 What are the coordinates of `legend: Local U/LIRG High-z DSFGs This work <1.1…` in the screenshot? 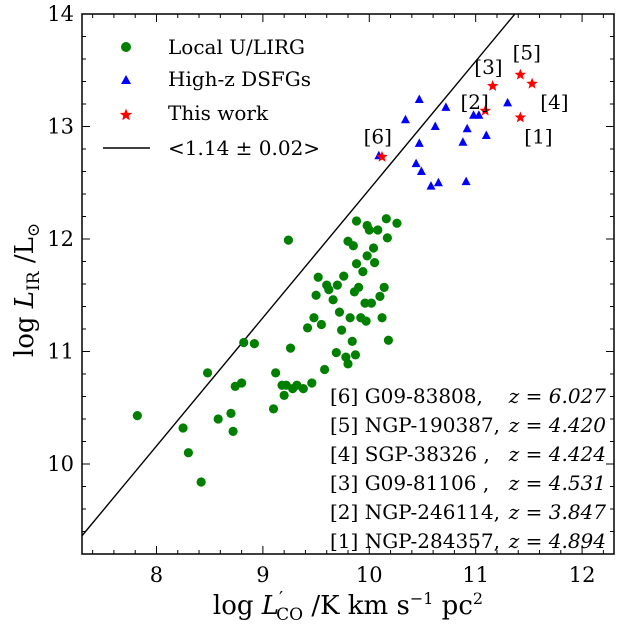 It's located at (211, 97).